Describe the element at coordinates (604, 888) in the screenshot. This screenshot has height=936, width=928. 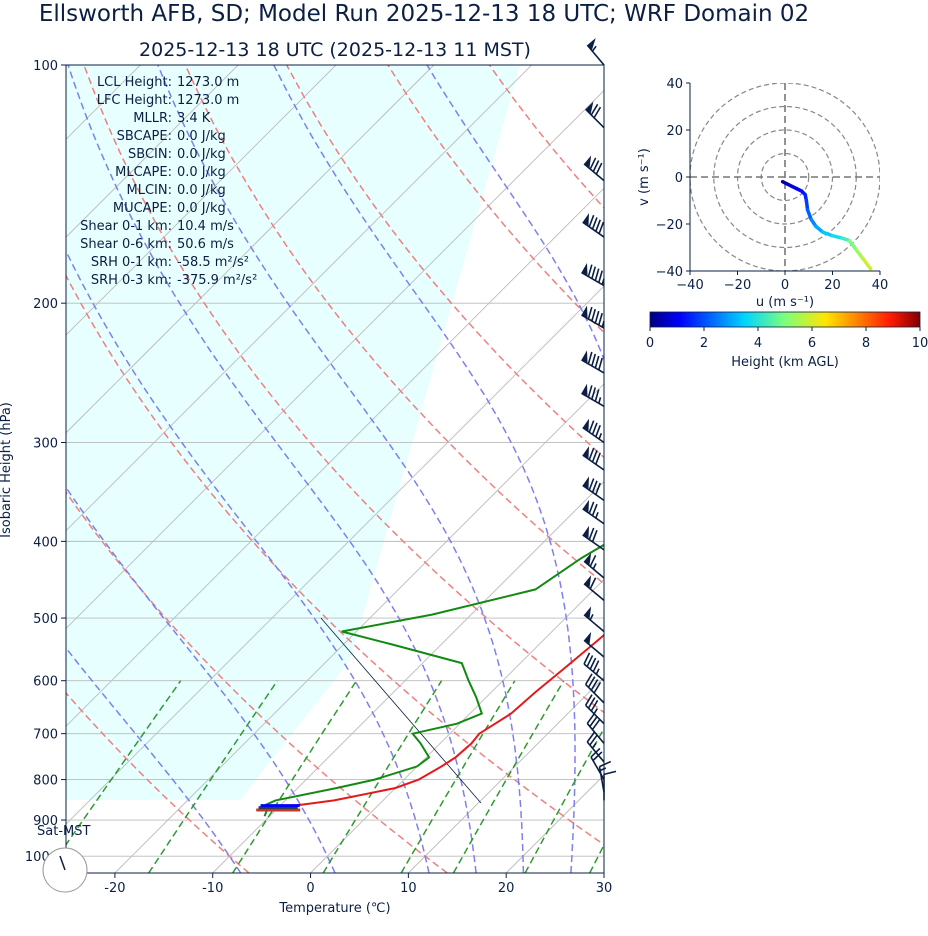
I see `x-tick-label: 30` at that location.